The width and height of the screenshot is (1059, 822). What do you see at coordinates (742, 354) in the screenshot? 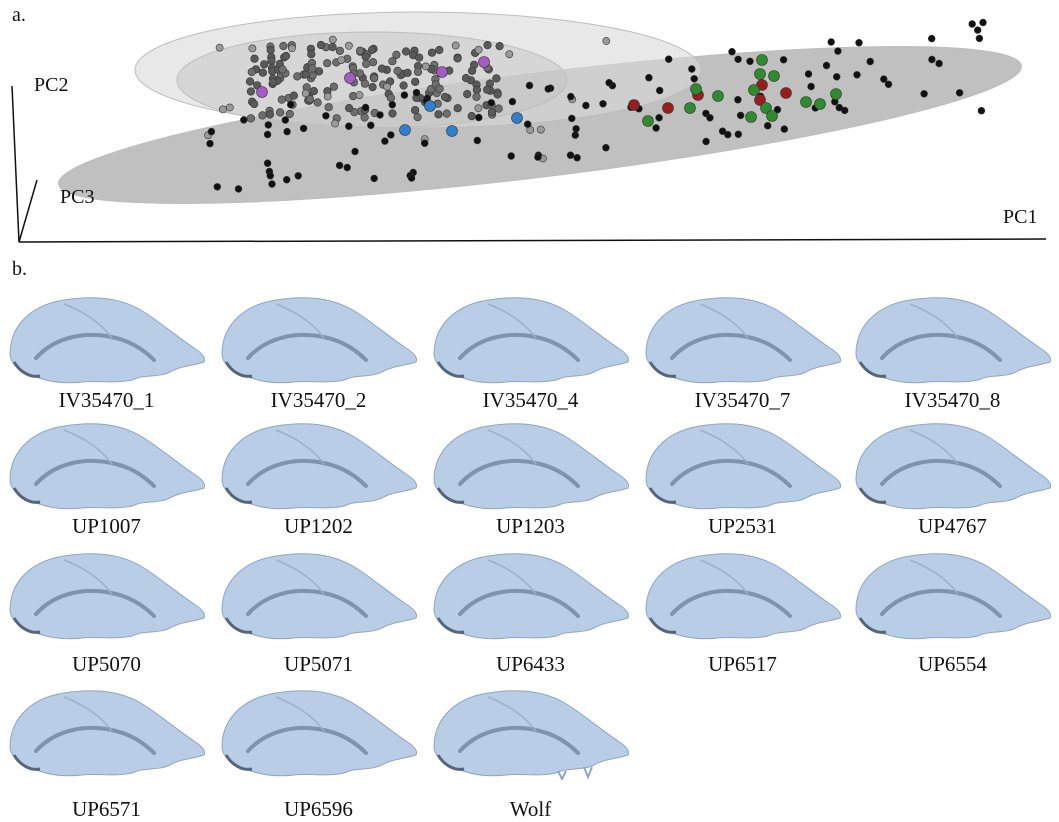
I see `specimen-cell: IV35470_7` at bounding box center [742, 354].